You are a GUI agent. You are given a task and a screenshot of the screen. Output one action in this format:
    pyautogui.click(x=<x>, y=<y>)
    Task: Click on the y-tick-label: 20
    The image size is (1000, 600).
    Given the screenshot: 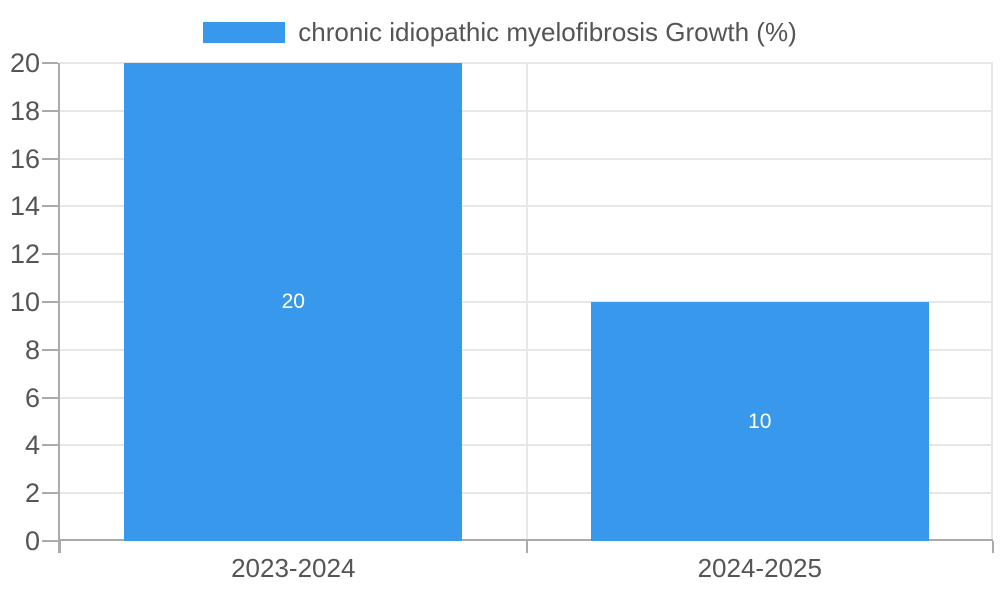 What is the action you would take?
    pyautogui.click(x=24, y=63)
    